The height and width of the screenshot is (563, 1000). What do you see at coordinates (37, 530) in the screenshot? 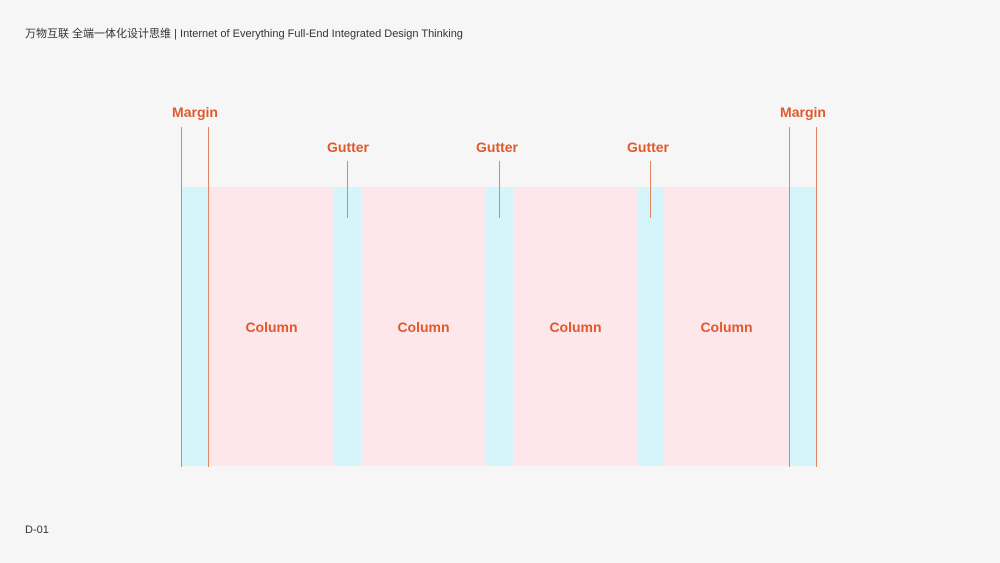
I see `page-number: D-01` at bounding box center [37, 530].